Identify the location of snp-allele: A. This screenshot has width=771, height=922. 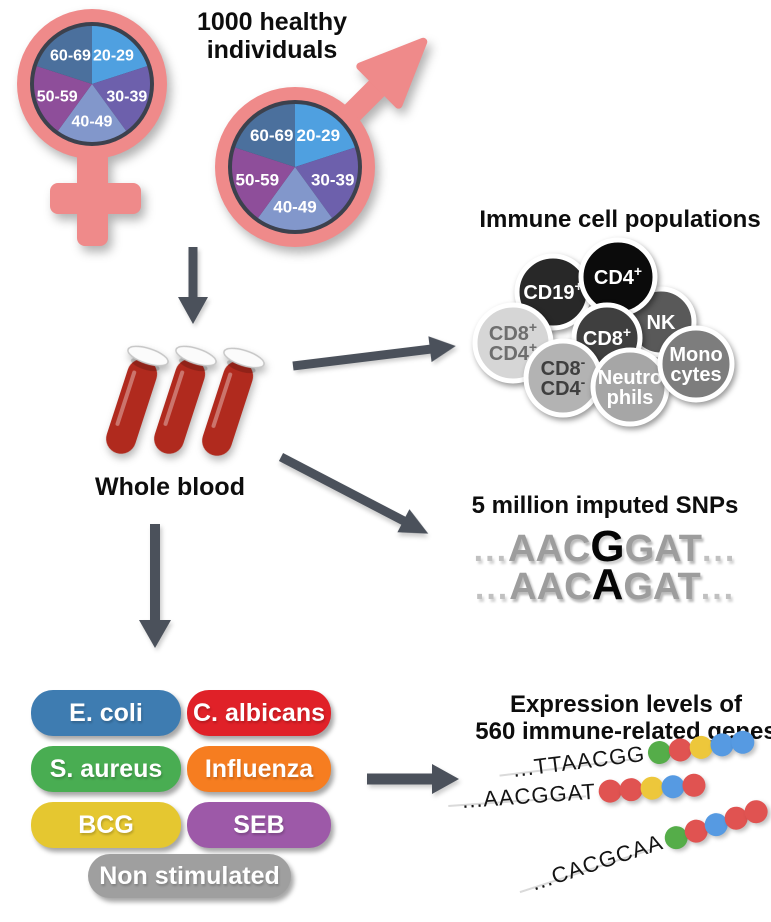
(607, 584).